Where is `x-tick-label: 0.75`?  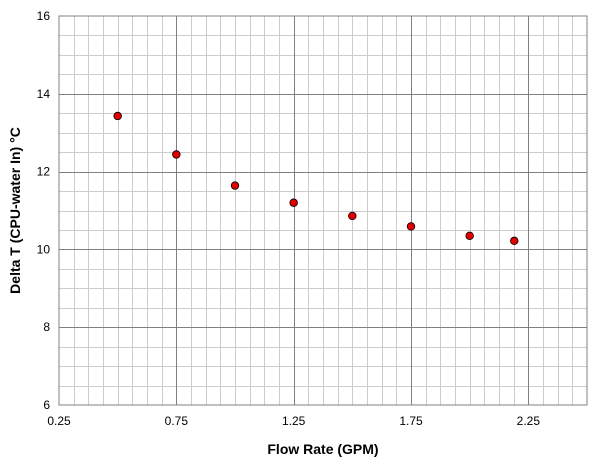
x-tick-label: 0.75 is located at coordinates (177, 421).